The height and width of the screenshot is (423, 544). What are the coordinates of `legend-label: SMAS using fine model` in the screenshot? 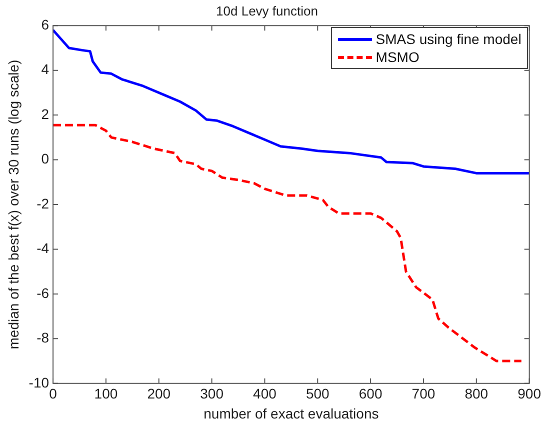 It's located at (449, 38).